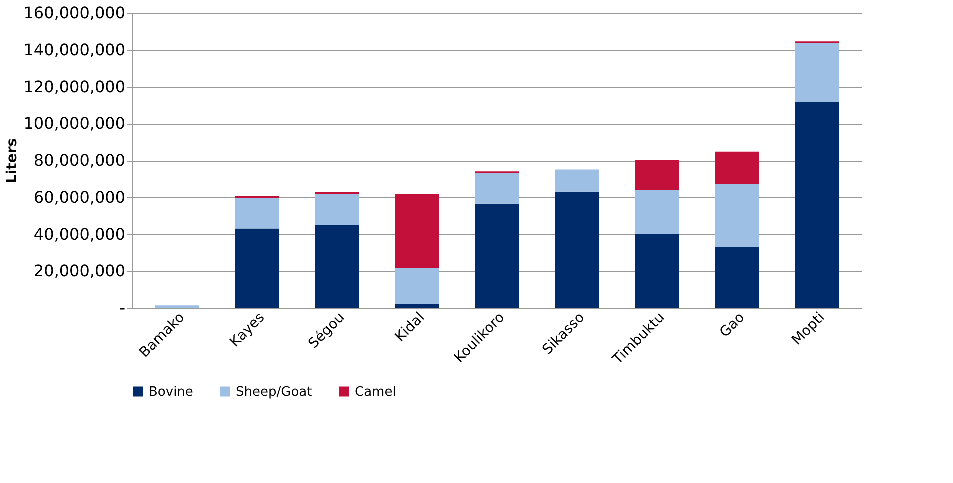  What do you see at coordinates (75, 13) in the screenshot?
I see `y-tick-label: 160,000,000` at bounding box center [75, 13].